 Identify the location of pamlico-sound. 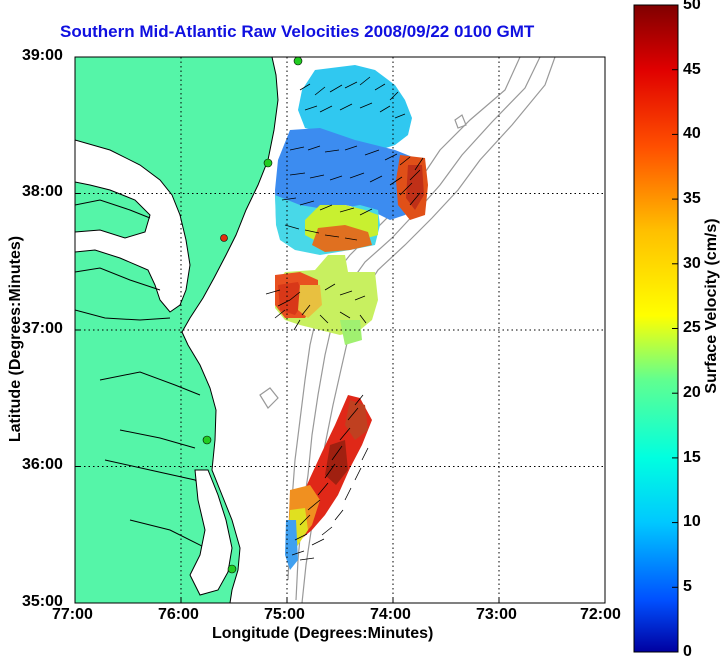
(211, 532).